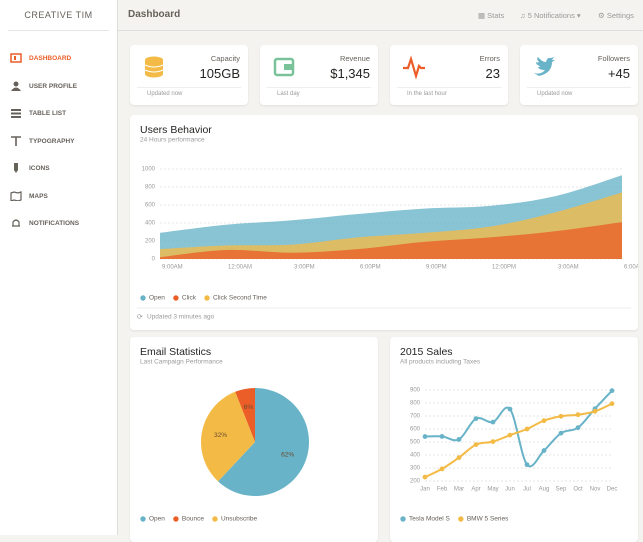  Describe the element at coordinates (620, 15) in the screenshot. I see `link-text: Settings` at that location.